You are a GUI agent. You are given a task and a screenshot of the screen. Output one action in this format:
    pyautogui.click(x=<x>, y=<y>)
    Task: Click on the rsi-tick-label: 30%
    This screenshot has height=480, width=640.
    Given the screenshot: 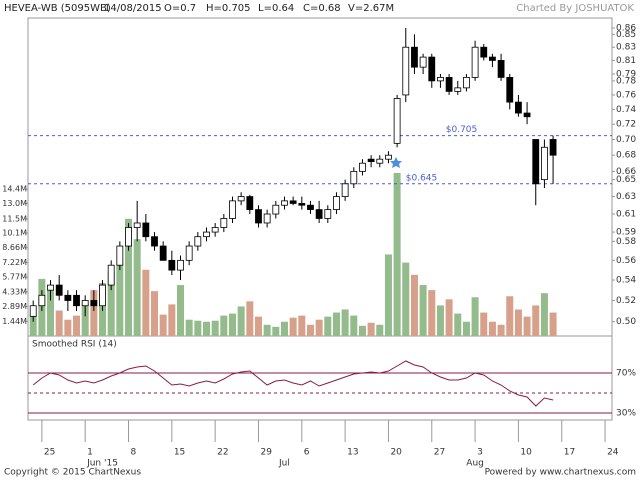 What is the action you would take?
    pyautogui.click(x=626, y=414)
    